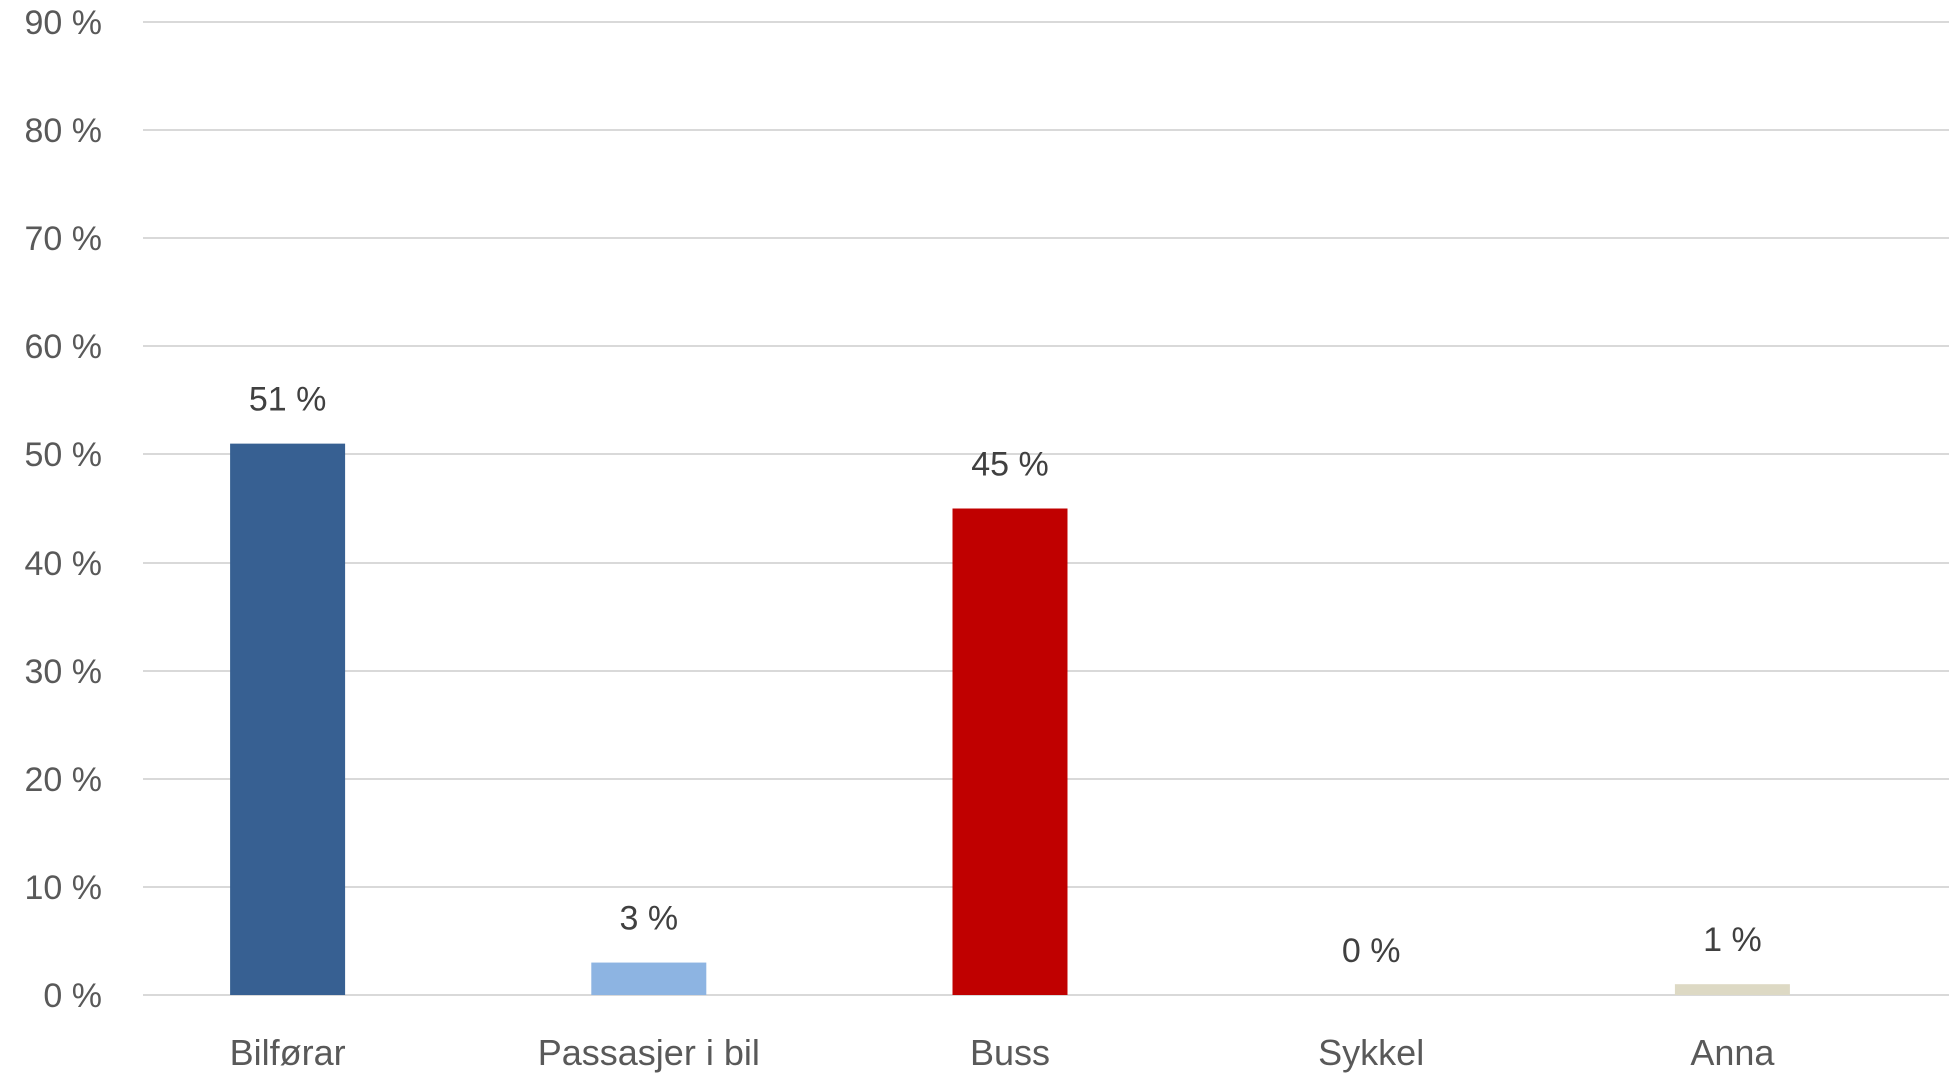 This screenshot has height=1074, width=1949. Describe the element at coordinates (1371, 1052) in the screenshot. I see `x-category-label: Sykkel` at that location.